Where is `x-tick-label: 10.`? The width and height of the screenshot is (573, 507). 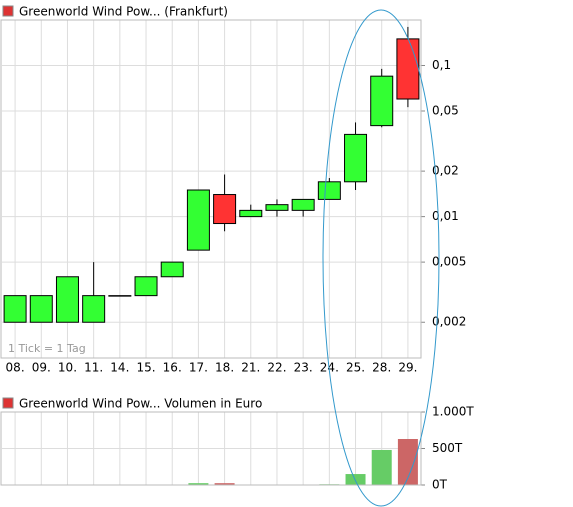
x-tick-label: 10. is located at coordinates (67, 368).